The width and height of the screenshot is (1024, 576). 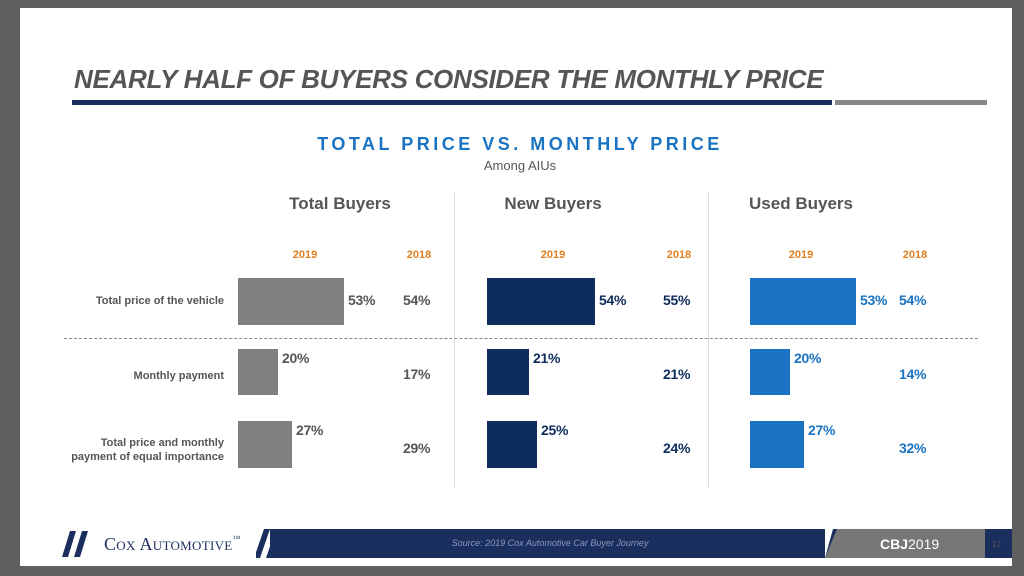 What do you see at coordinates (340, 203) in the screenshot?
I see `group-title: Total Buyers` at bounding box center [340, 203].